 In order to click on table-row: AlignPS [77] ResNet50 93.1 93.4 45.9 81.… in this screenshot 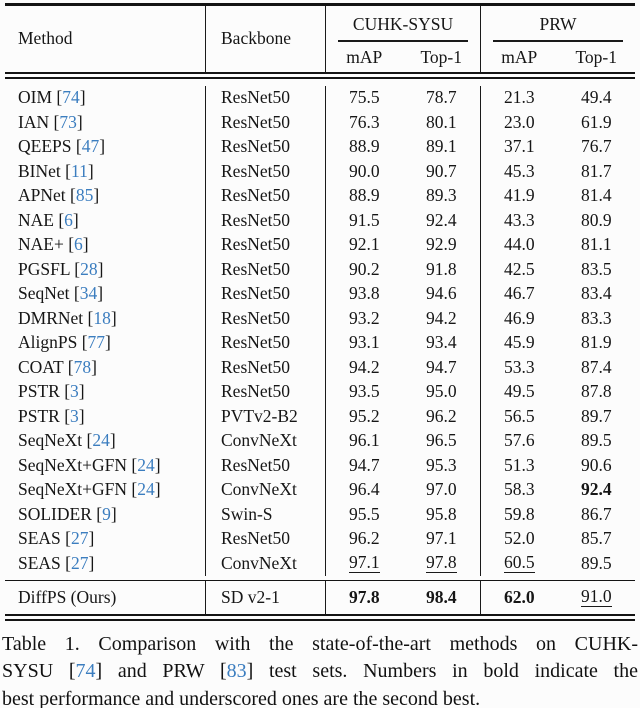, I will do `click(320, 342)`.